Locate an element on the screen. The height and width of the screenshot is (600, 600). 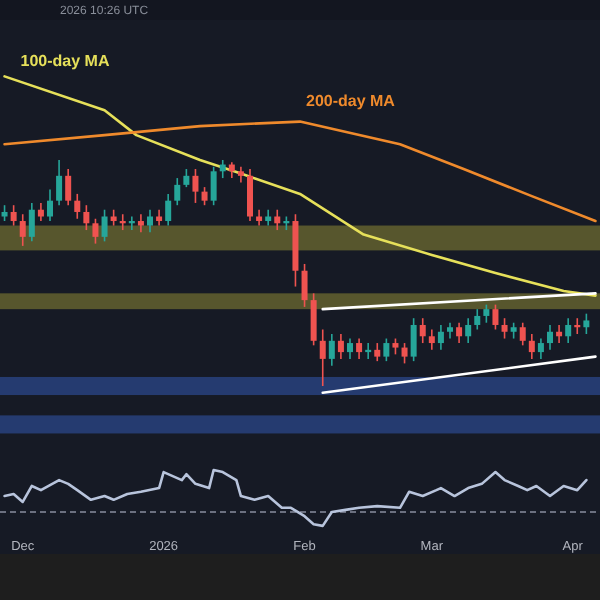
series-label: 200-day MA is located at coordinates (351, 100).